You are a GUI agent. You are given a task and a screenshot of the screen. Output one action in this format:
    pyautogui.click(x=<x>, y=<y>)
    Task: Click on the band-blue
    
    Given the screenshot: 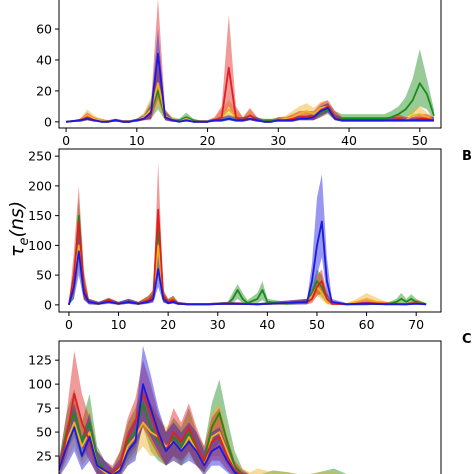 What is the action you would take?
    pyautogui.click(x=153, y=409)
    